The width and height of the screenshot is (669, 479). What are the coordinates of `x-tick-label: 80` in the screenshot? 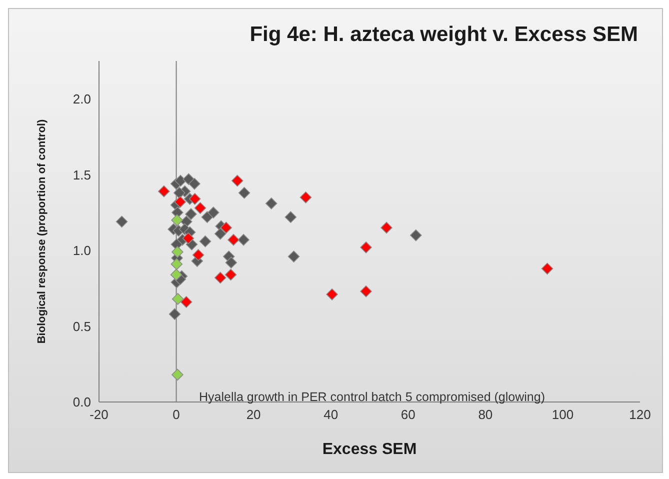 It's located at (485, 414).